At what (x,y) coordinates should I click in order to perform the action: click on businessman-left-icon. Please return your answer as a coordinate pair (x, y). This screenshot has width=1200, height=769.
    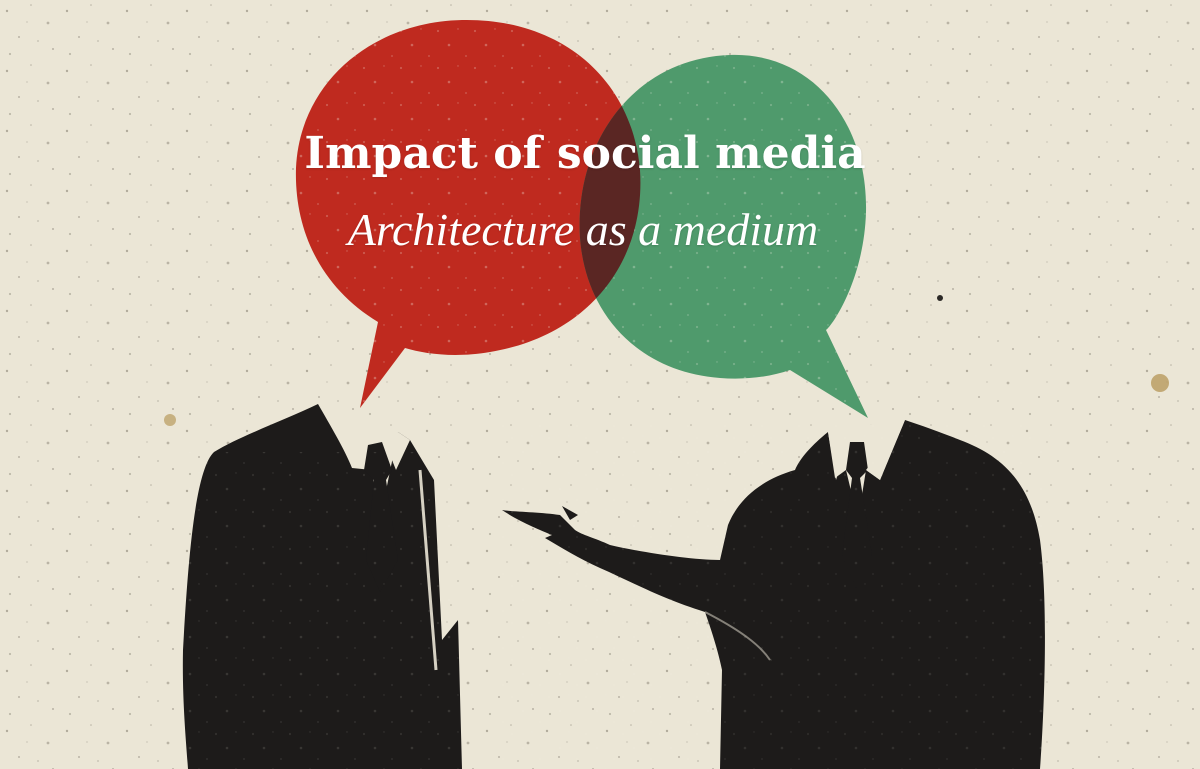
    Looking at the image, I should click on (322, 586).